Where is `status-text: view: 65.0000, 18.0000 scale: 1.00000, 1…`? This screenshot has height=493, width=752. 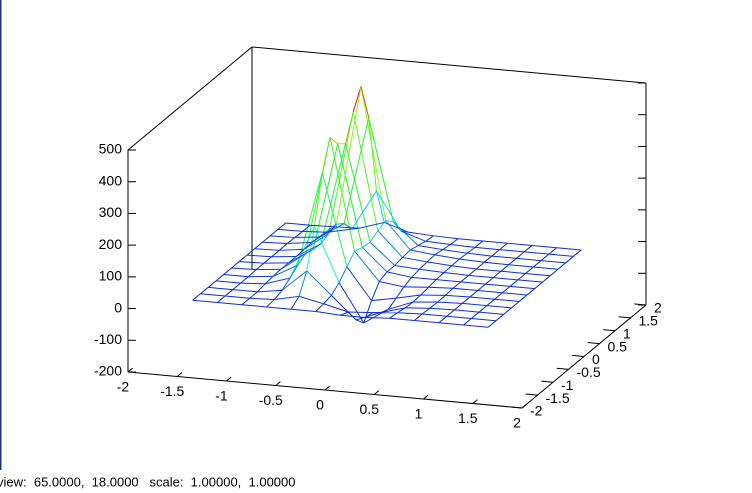 status-text: view: 65.0000, 18.0000 scale: 1.00000, 1… is located at coordinates (148, 481).